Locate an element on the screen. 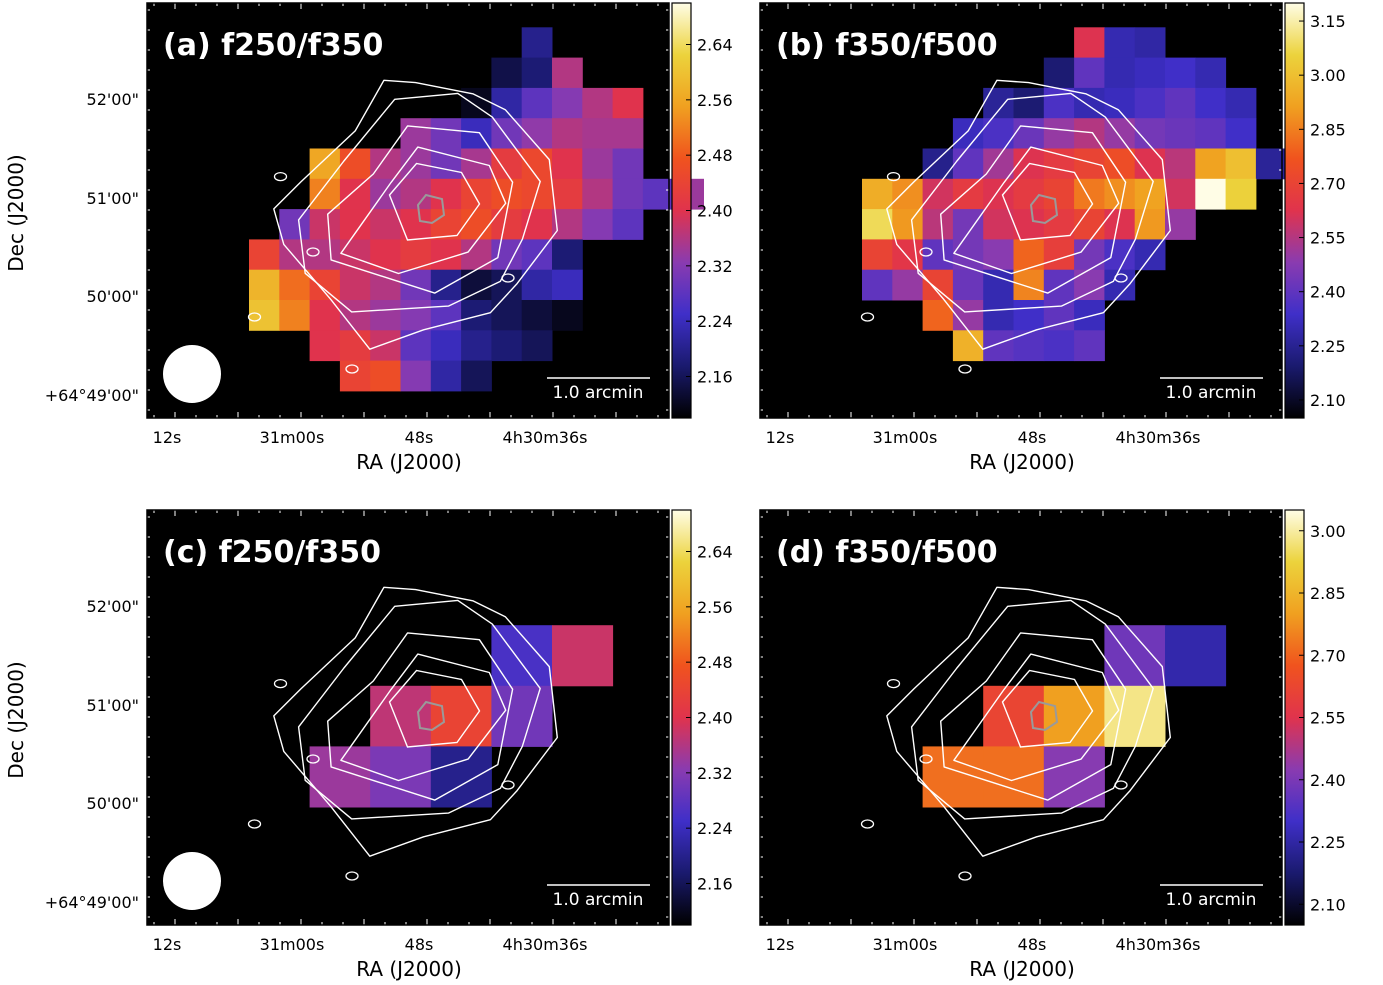  colorbar-tick-label: 2.85 is located at coordinates (1328, 129).